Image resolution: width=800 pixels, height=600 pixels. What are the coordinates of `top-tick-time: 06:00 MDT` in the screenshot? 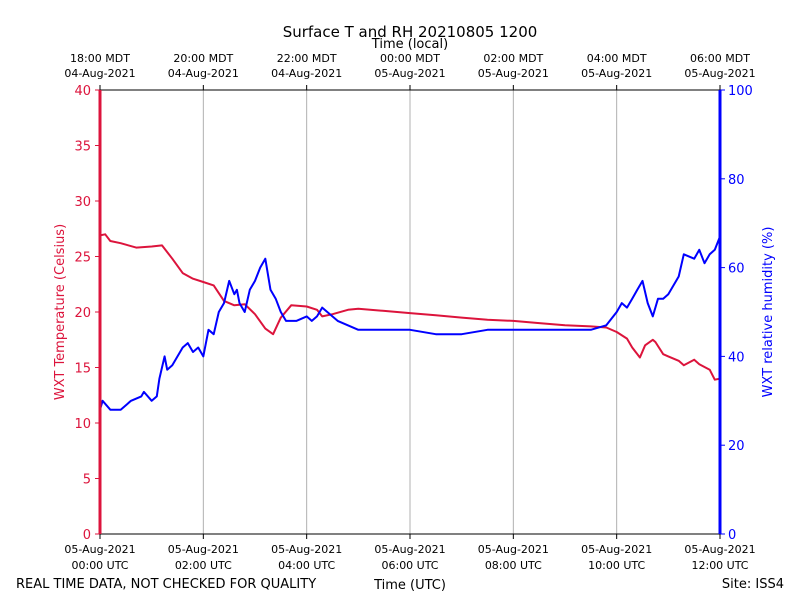 It's located at (720, 58).